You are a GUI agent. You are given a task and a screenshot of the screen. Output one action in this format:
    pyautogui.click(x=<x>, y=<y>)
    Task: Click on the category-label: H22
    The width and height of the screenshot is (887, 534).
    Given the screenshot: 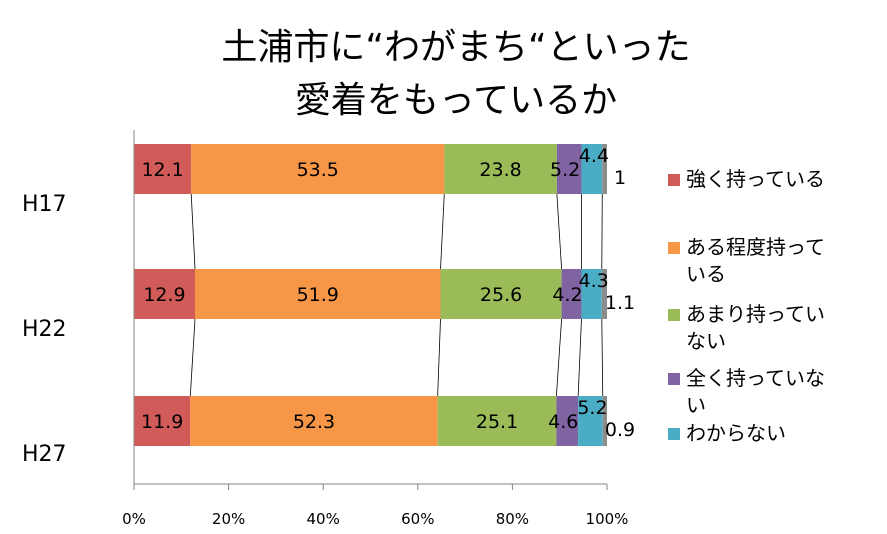 What is the action you would take?
    pyautogui.click(x=44, y=329)
    